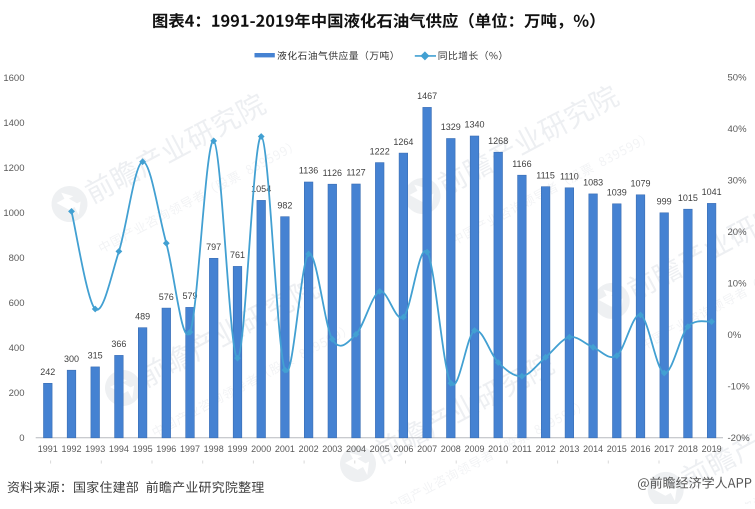 Image resolution: width=755 pixels, height=509 pixels. I want to click on svg-text: 1222, so click(380, 151).